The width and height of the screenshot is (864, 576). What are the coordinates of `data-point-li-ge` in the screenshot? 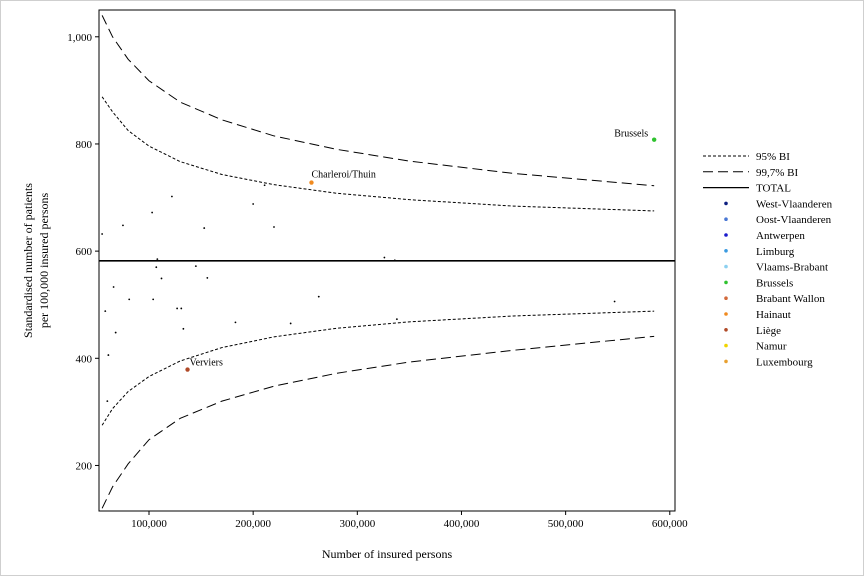 It's located at (187, 369).